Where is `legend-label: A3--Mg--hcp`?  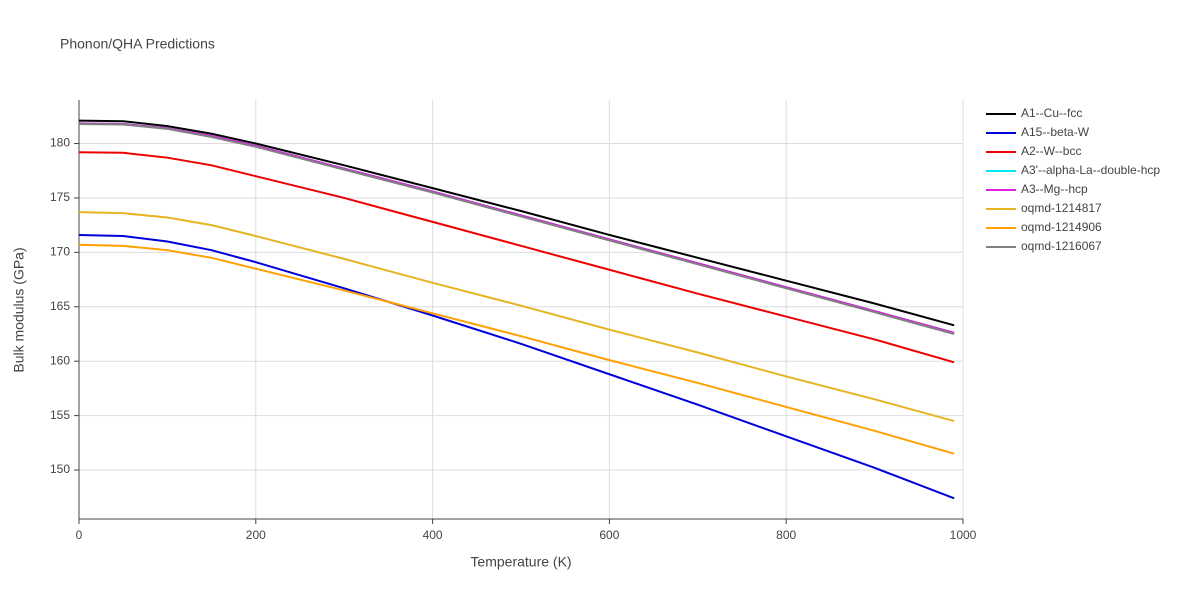
legend-label: A3--Mg--hcp is located at coordinates (1054, 189).